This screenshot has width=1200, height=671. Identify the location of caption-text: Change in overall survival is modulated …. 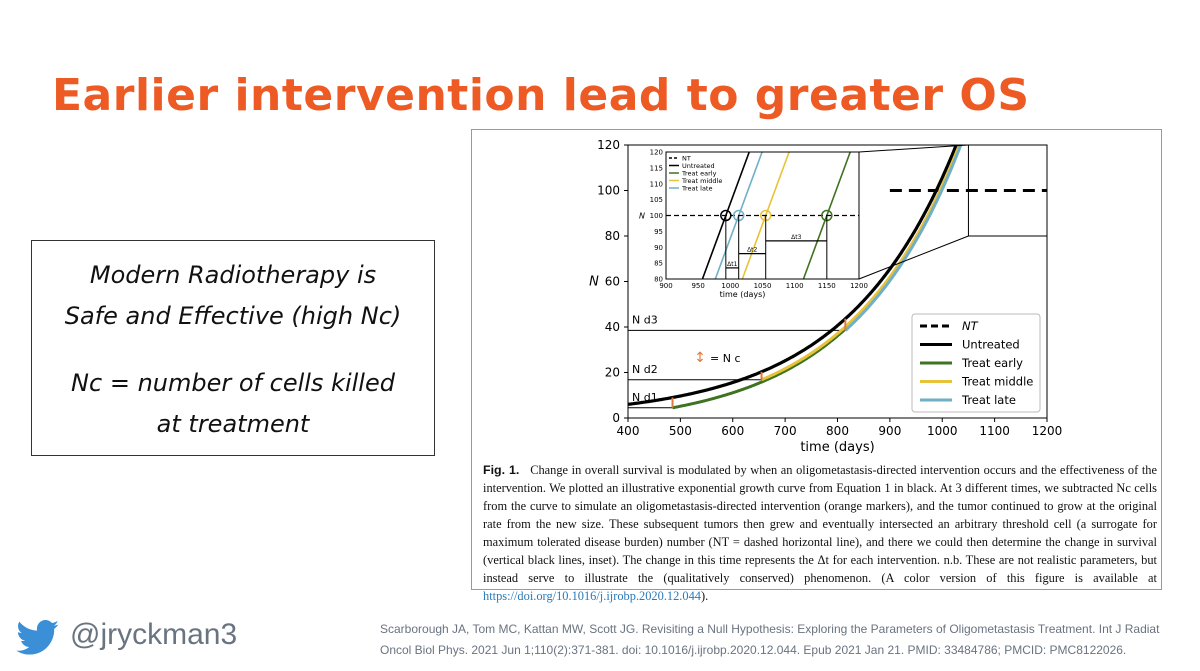
(820, 524).